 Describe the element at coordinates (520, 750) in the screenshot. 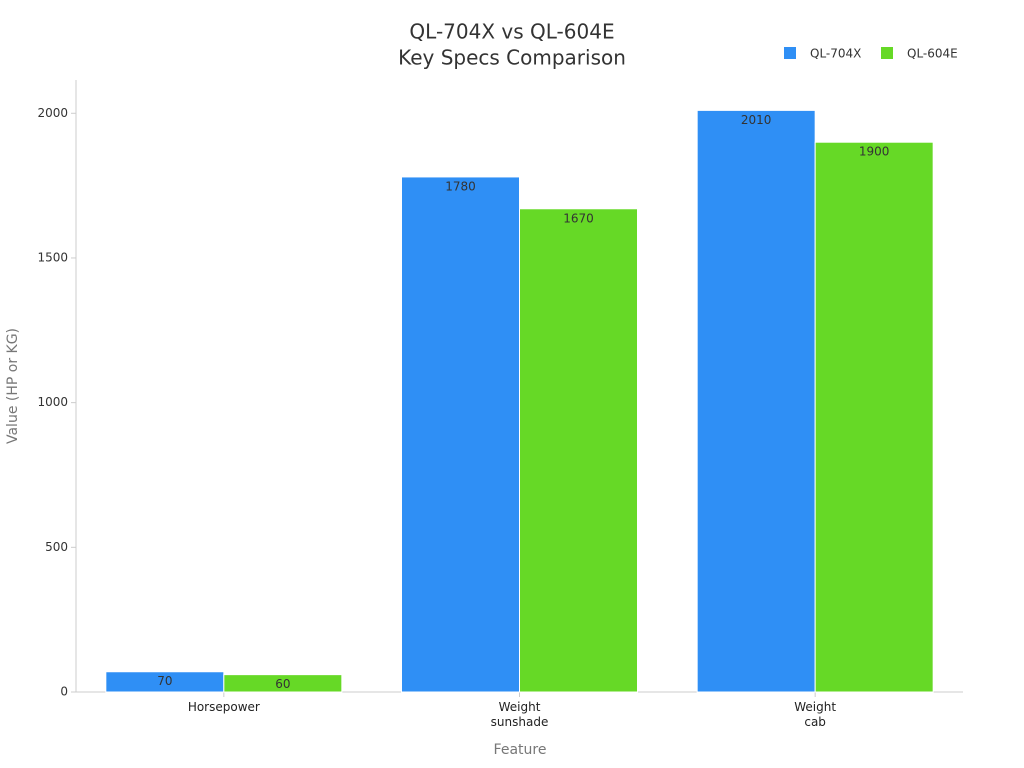

I see `x-axis-title: Feature` at that location.